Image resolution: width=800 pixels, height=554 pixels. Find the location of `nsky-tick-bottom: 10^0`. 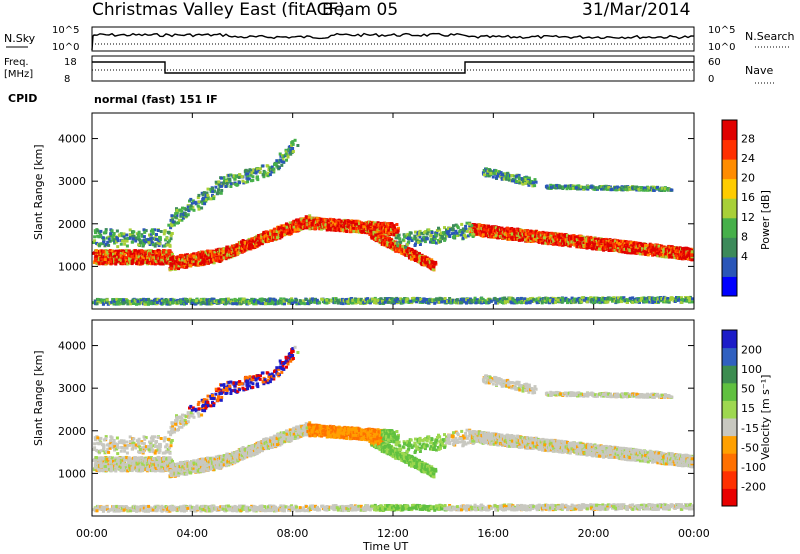

nsky-tick-bottom: 10^0 is located at coordinates (65, 47).